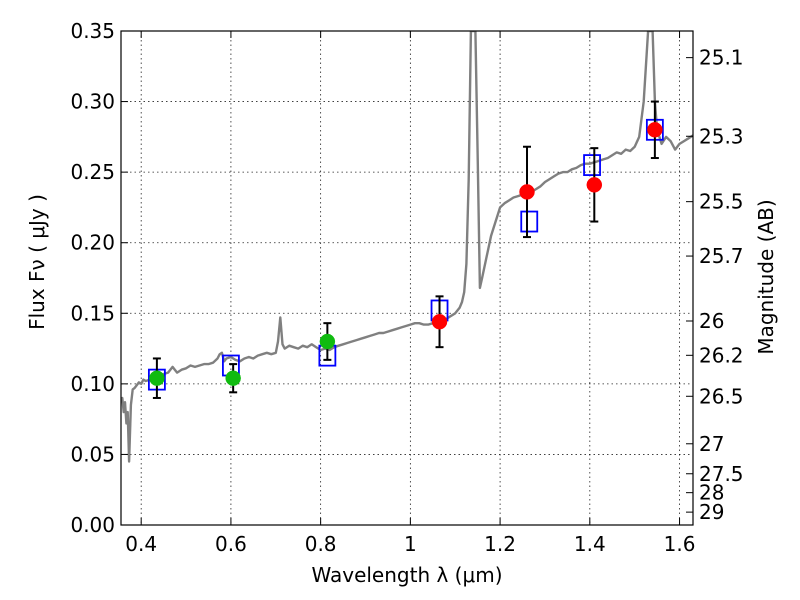  What do you see at coordinates (721, 474) in the screenshot?
I see `mag-tick-label: 27.5` at bounding box center [721, 474].